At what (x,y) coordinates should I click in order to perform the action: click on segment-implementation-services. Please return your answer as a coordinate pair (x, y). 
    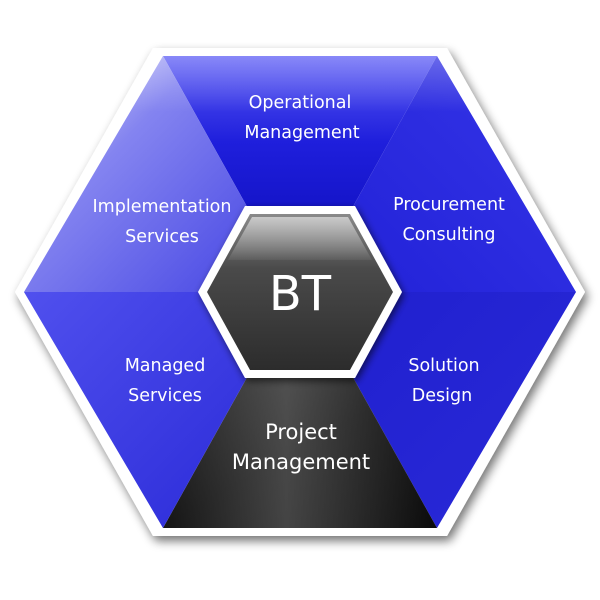
    Looking at the image, I should click on (137, 174).